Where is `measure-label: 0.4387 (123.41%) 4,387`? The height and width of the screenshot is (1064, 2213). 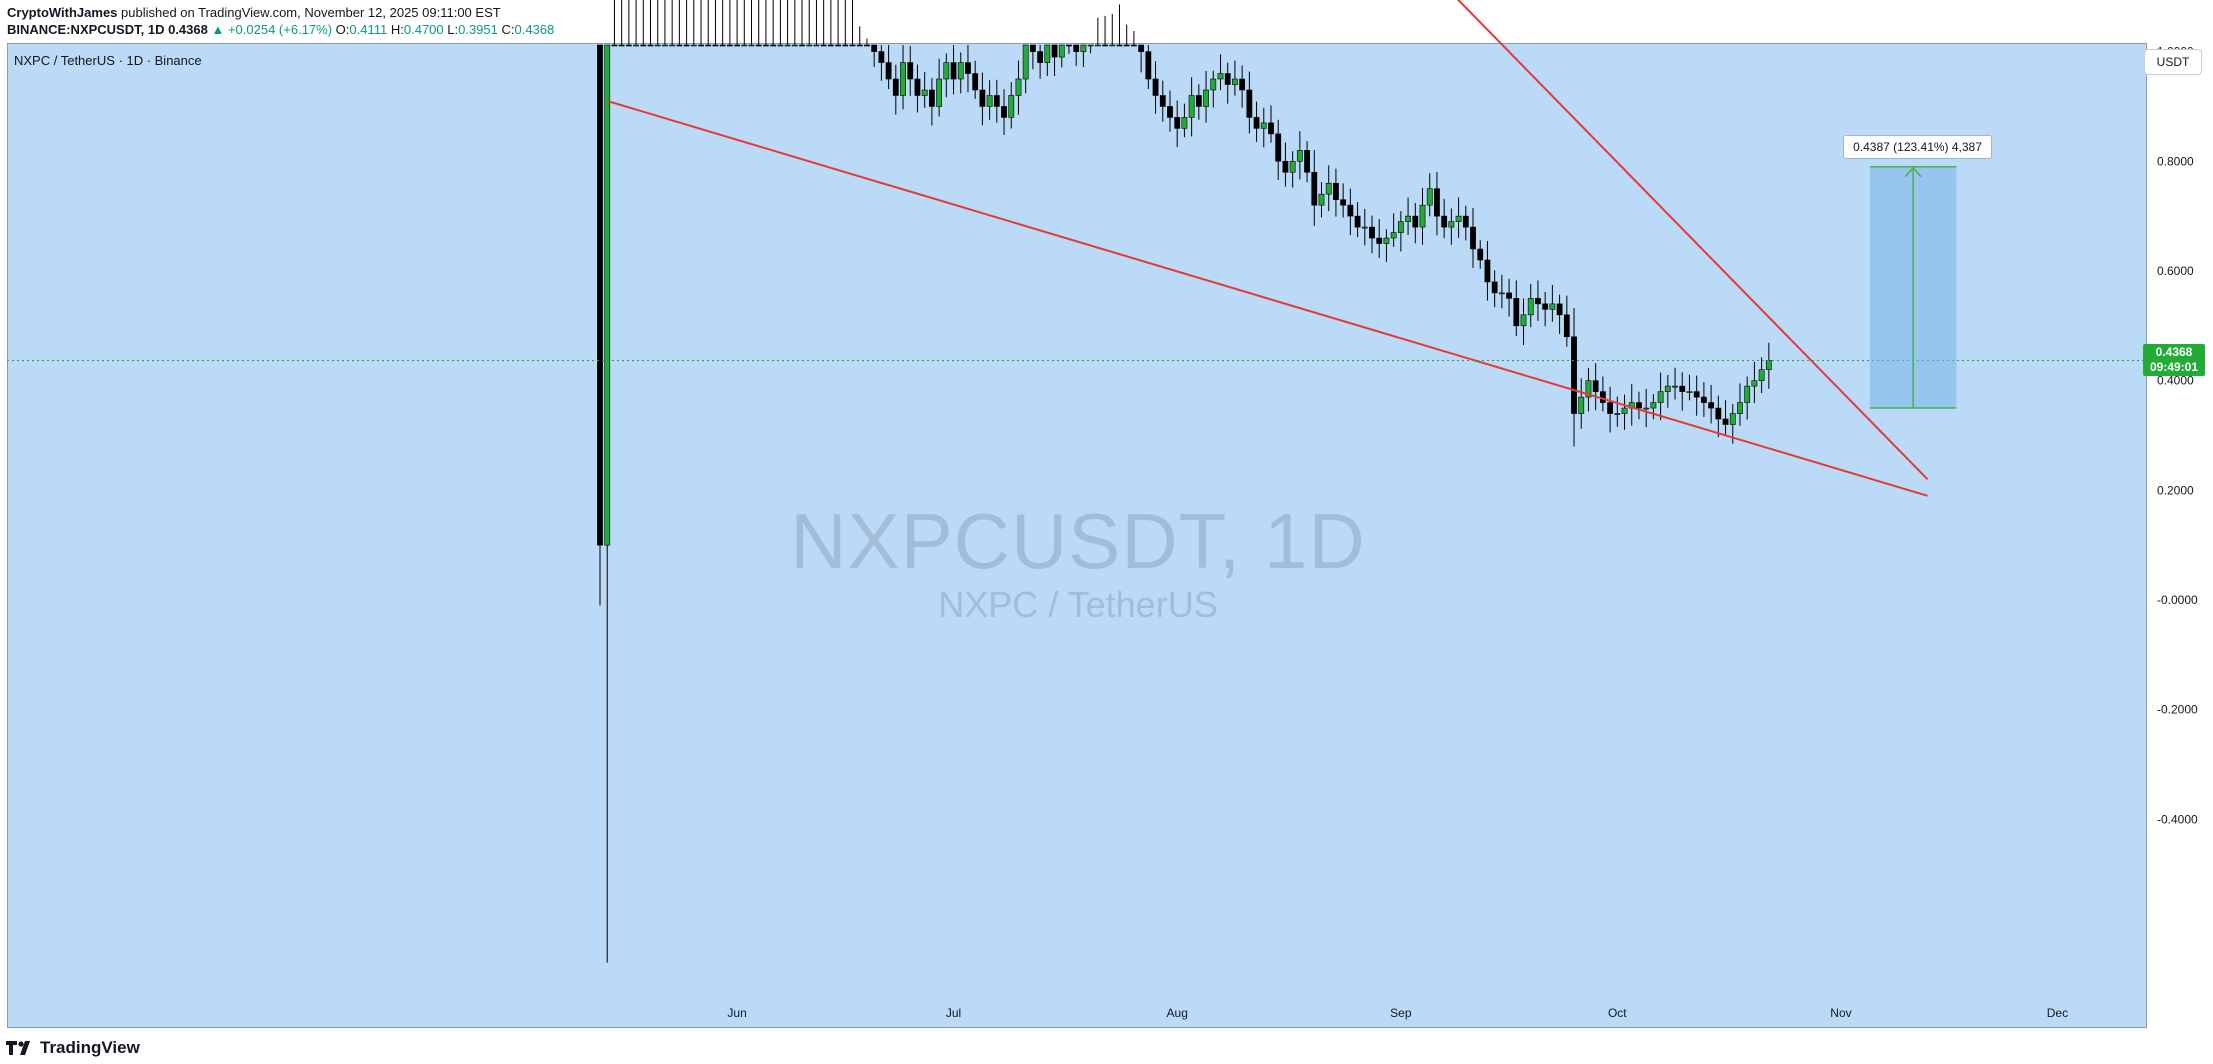 measure-label: 0.4387 (123.41%) 4,387 is located at coordinates (1917, 146).